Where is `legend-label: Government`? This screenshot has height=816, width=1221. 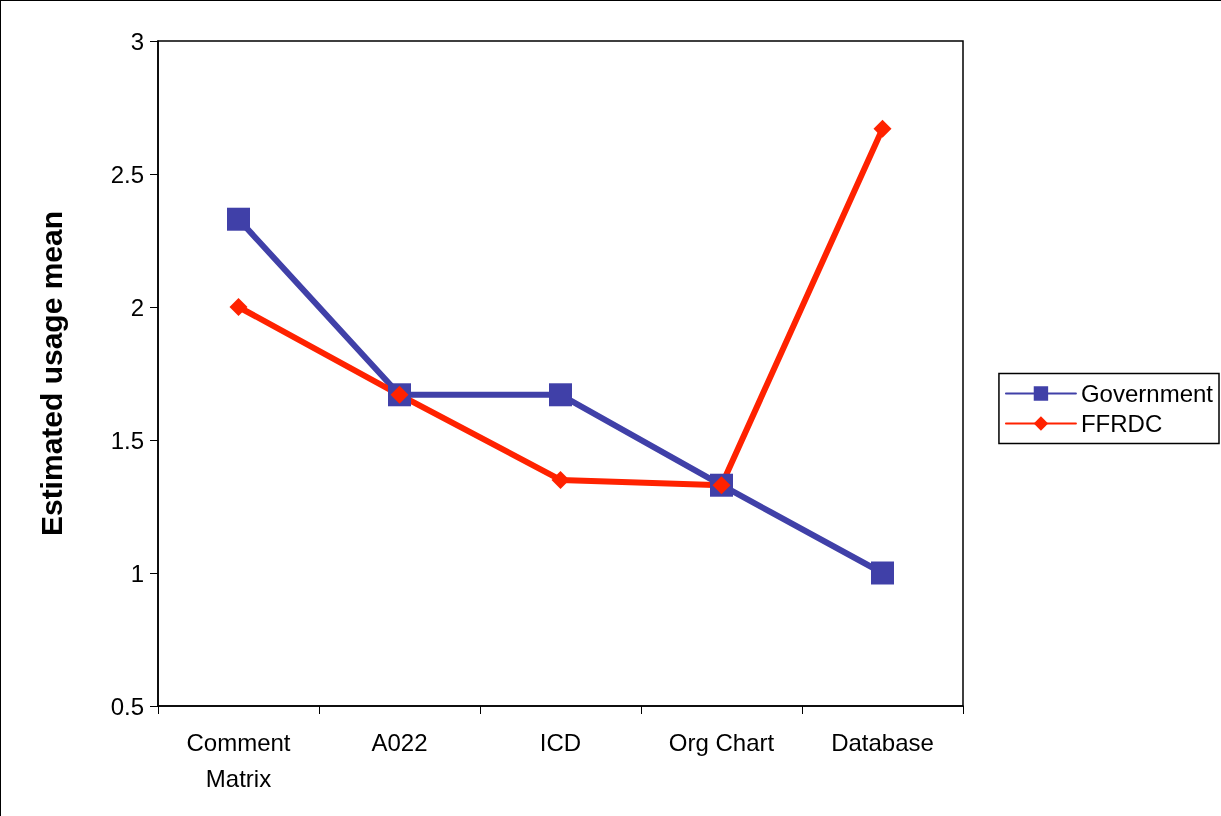 legend-label: Government is located at coordinates (1147, 393).